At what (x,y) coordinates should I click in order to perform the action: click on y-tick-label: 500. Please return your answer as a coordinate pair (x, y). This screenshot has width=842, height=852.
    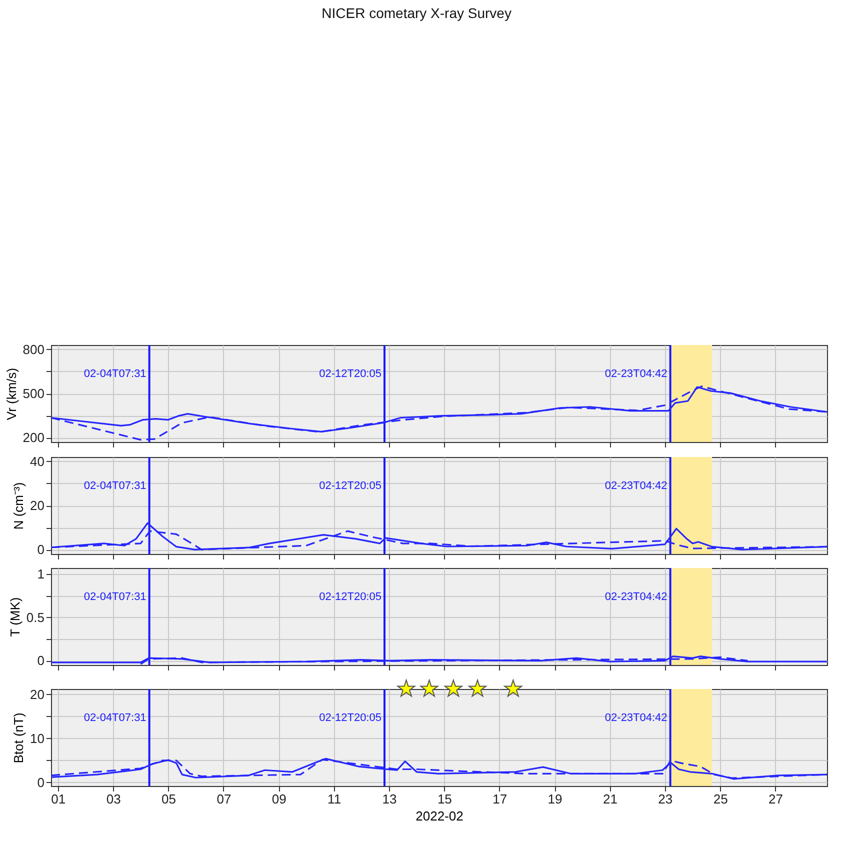
    Looking at the image, I should click on (33, 393).